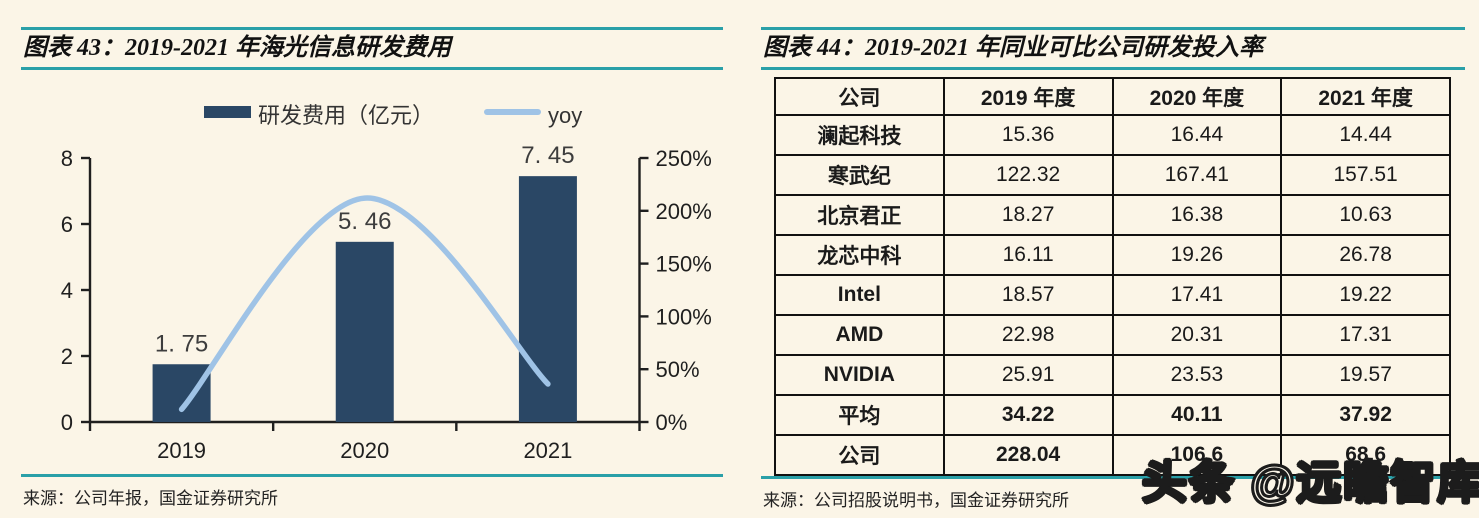 This screenshot has height=518, width=1479. I want to click on header-cell: 2019 年度, so click(1028, 96).